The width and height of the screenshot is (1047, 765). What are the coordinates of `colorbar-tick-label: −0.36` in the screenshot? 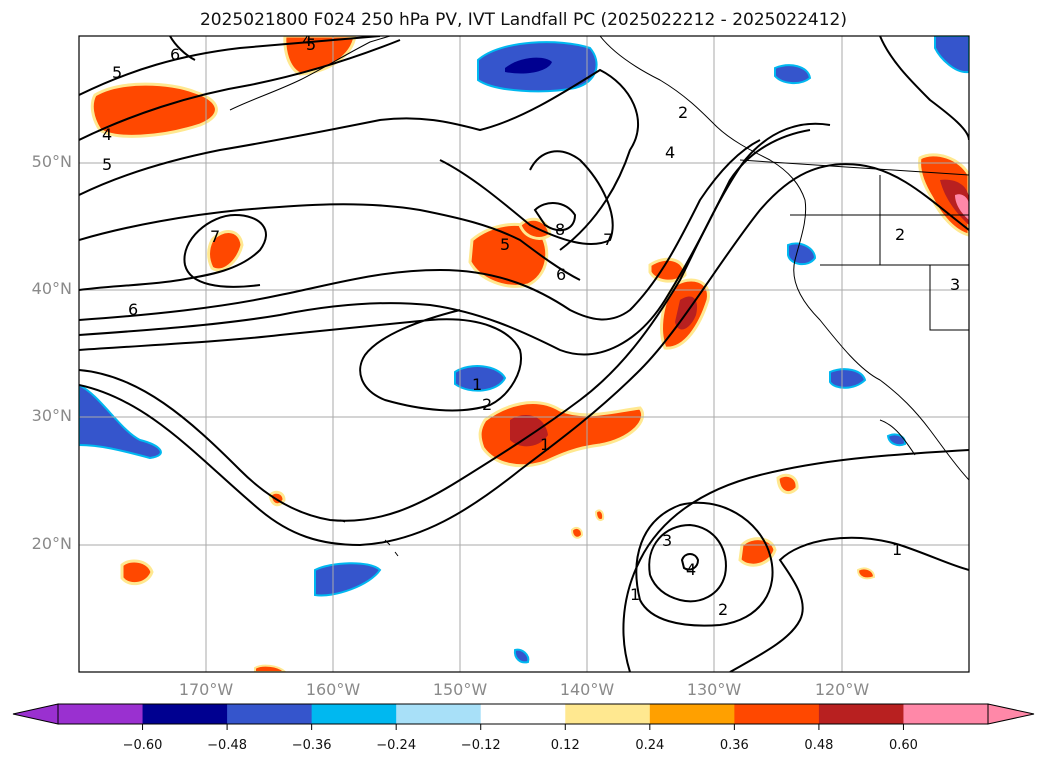 It's located at (311, 745).